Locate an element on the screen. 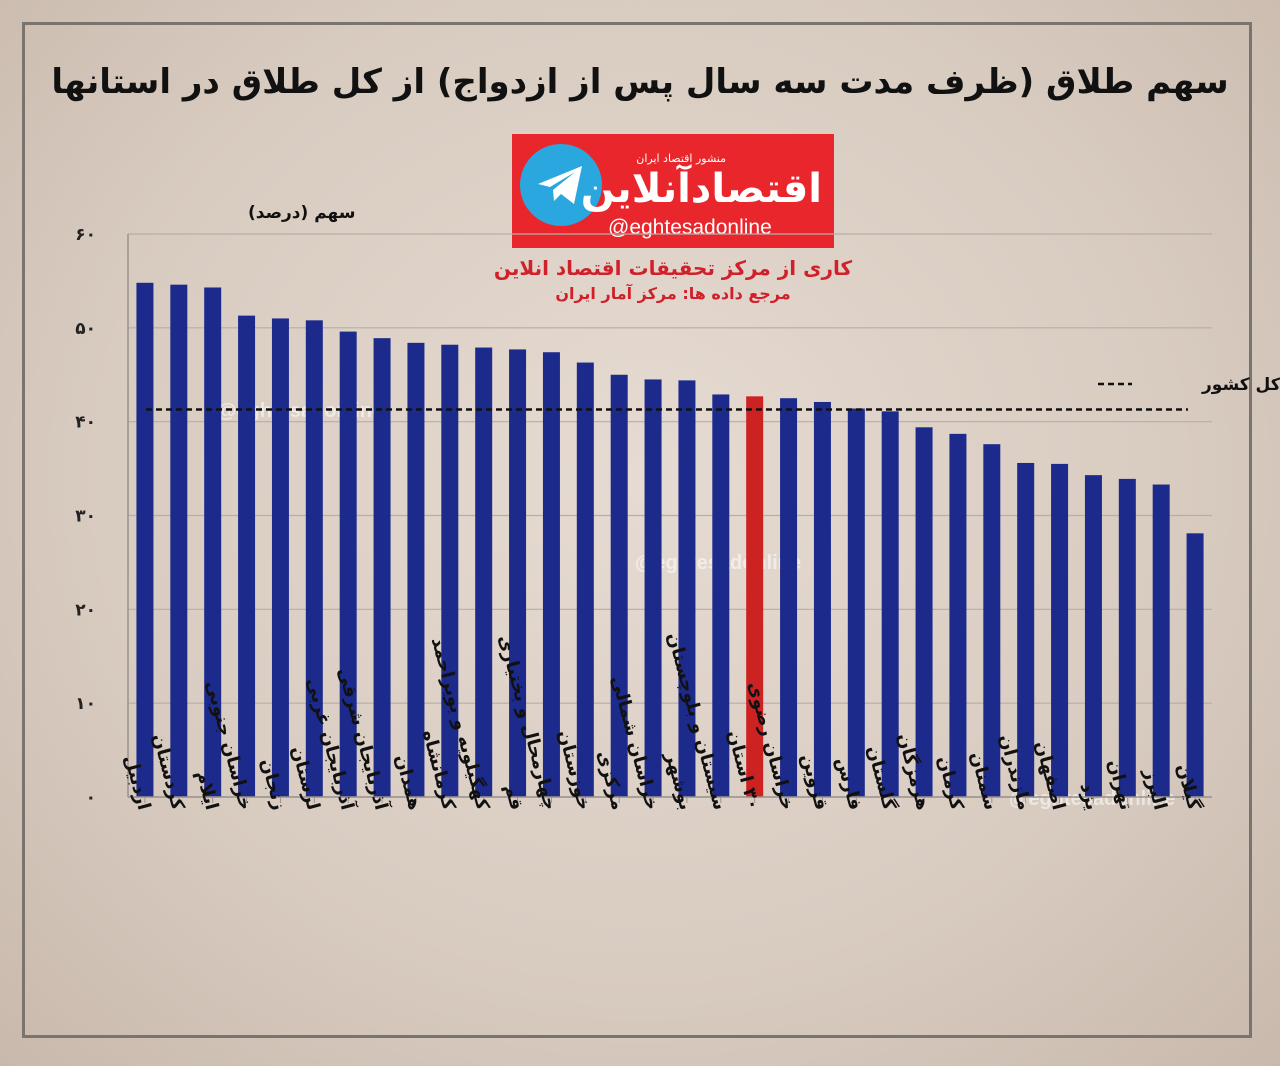  reference-line-group: کل کشور is located at coordinates (713, 393).